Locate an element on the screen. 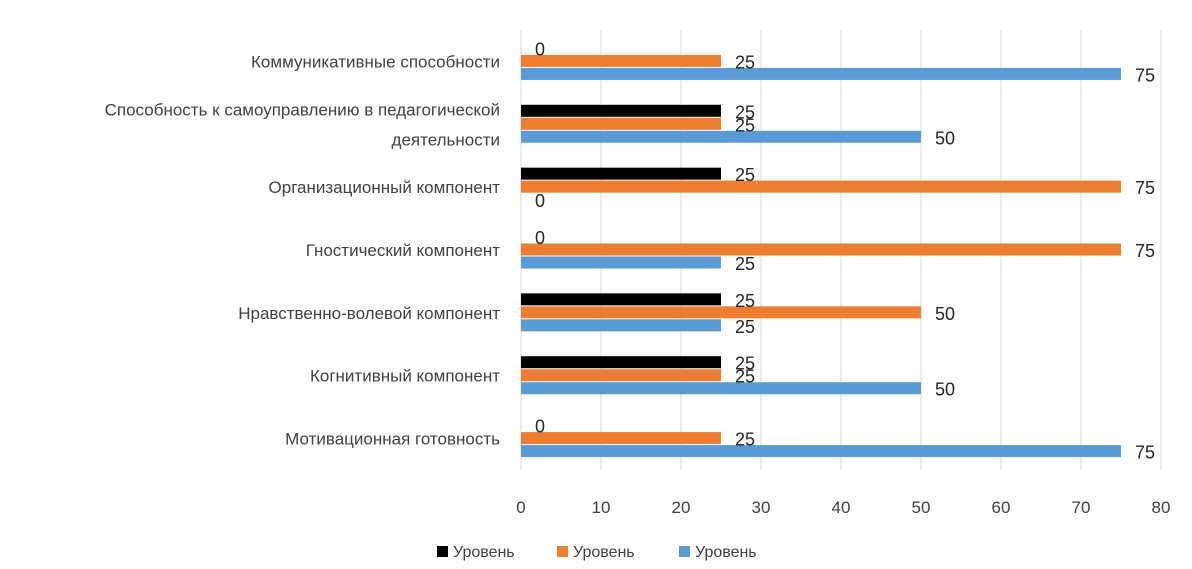  category-label: Коммуникативные способности is located at coordinates (375, 61).